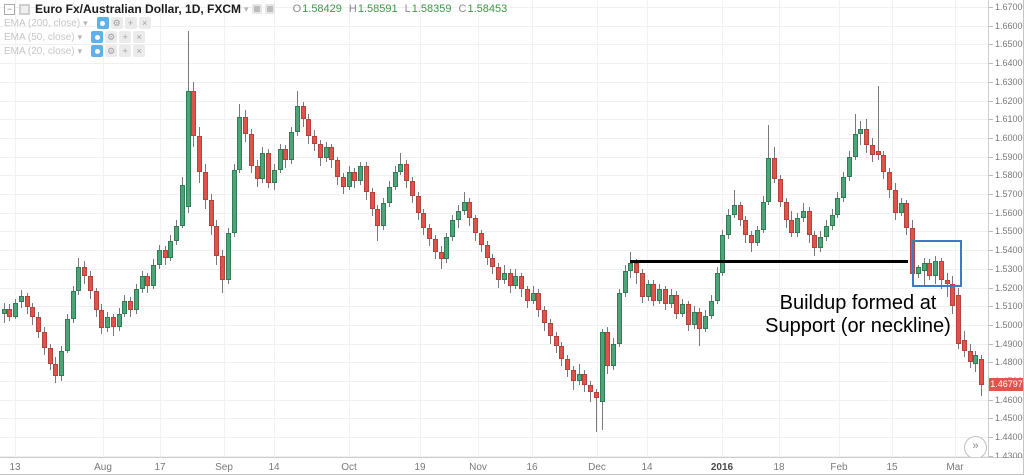  What do you see at coordinates (377, 9) in the screenshot?
I see `high-value: 1.58591` at bounding box center [377, 9].